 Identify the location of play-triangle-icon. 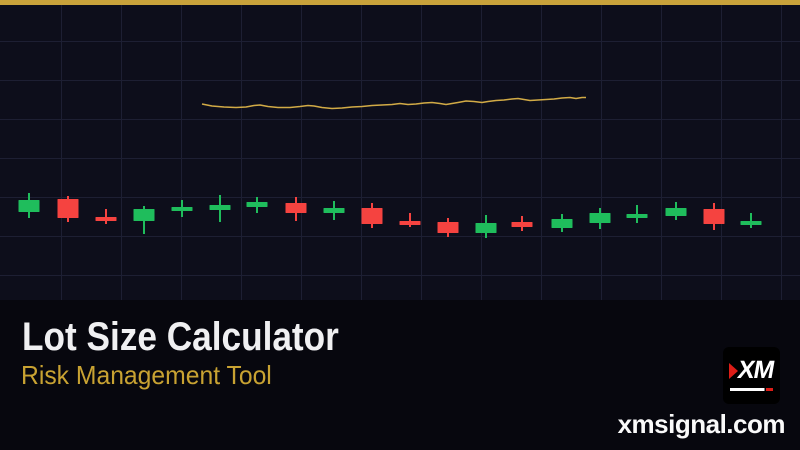
(734, 370).